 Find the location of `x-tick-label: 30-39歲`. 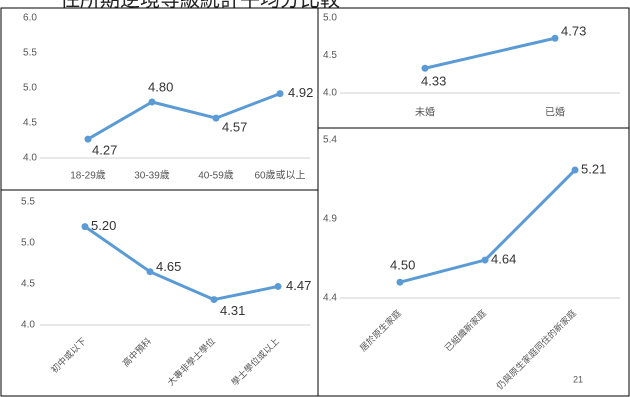

x-tick-label: 30-39歲 is located at coordinates (152, 175).